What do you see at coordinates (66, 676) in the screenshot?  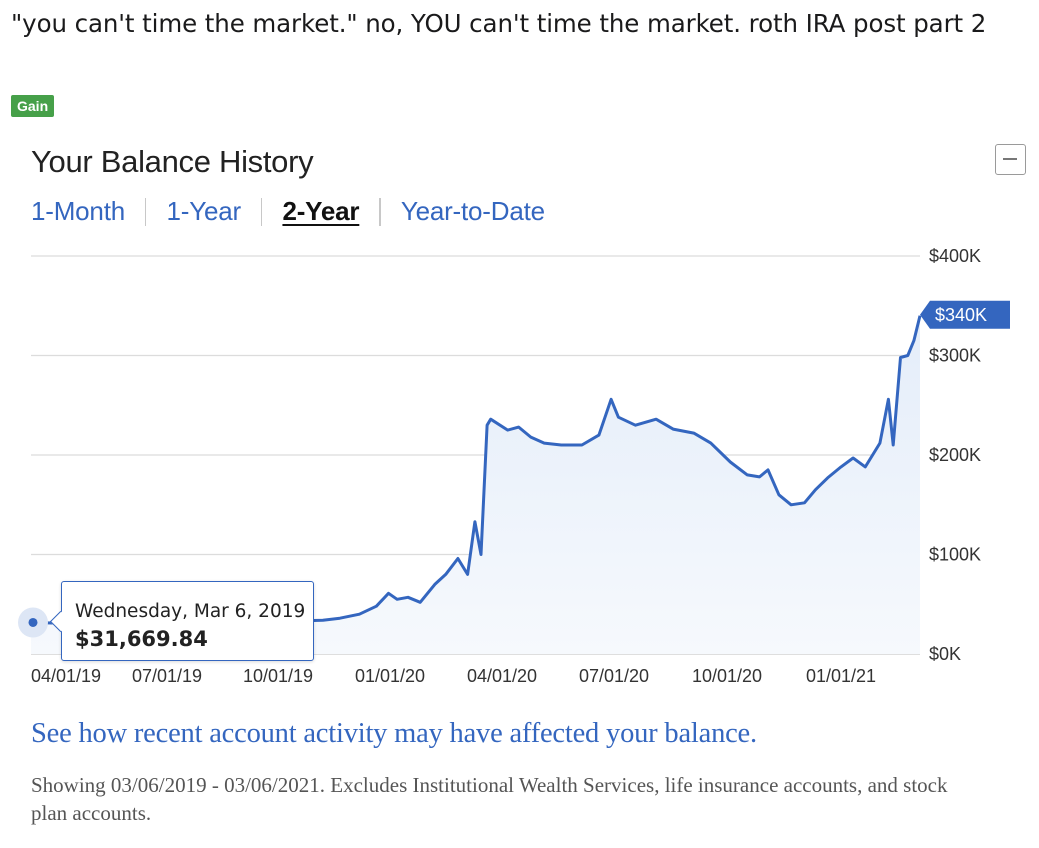 I see `x-axis-tick-label: 04/01/19` at bounding box center [66, 676].